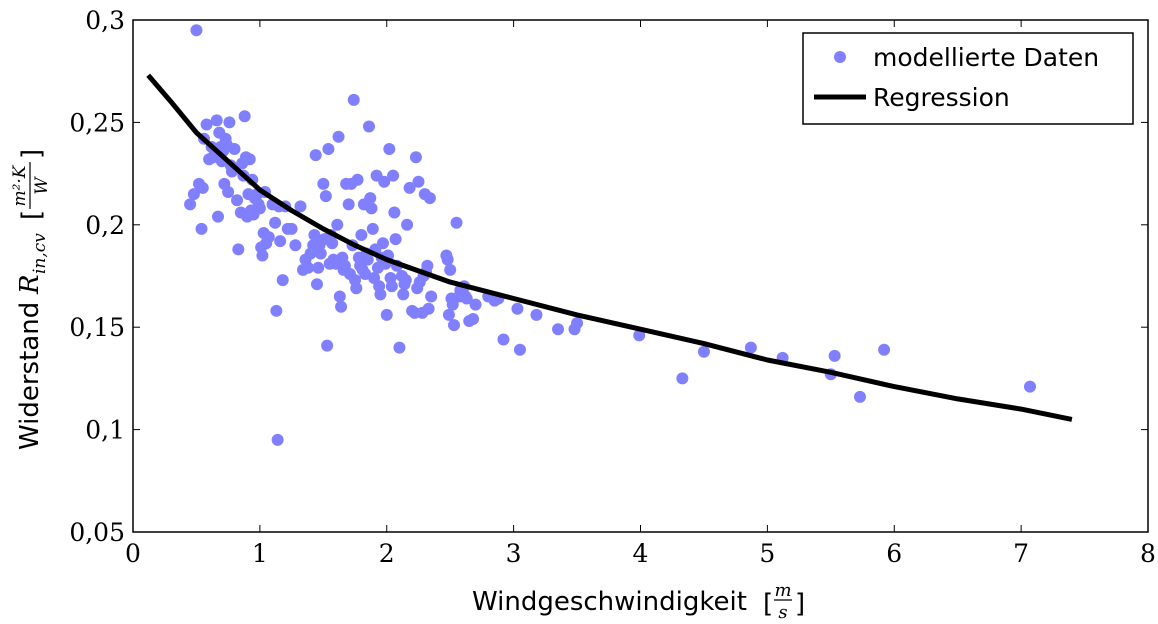 The image size is (1158, 624). I want to click on x-tick-label: 7, so click(1021, 553).